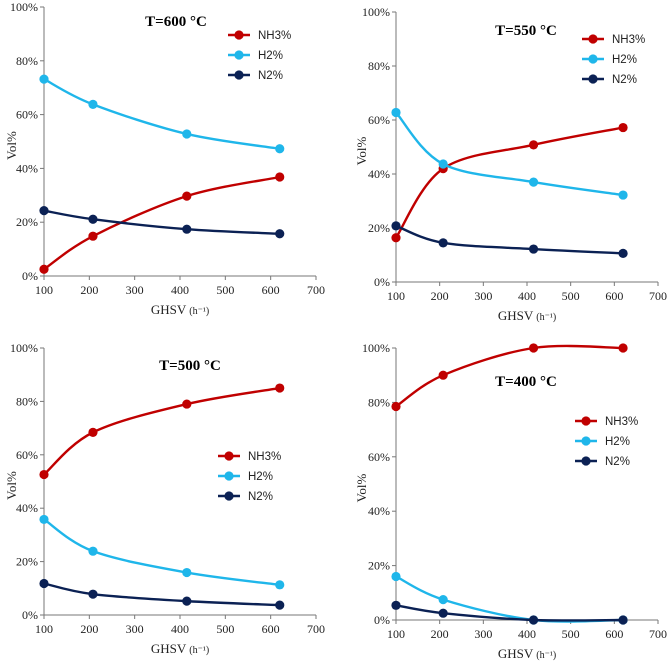 The height and width of the screenshot is (663, 672). What do you see at coordinates (526, 31) in the screenshot?
I see `chart-title: T=550 °C` at bounding box center [526, 31].